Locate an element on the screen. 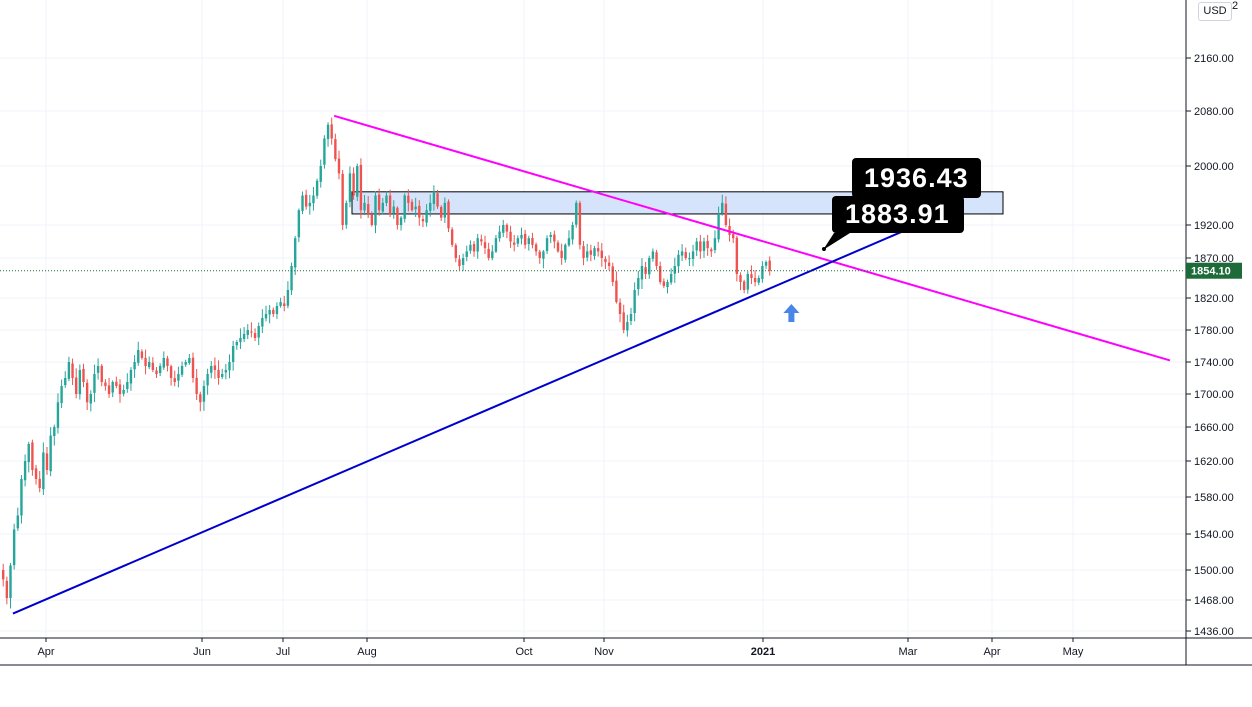 Image resolution: width=1252 pixels, height=707 pixels. currency-badge: USD is located at coordinates (1215, 11).